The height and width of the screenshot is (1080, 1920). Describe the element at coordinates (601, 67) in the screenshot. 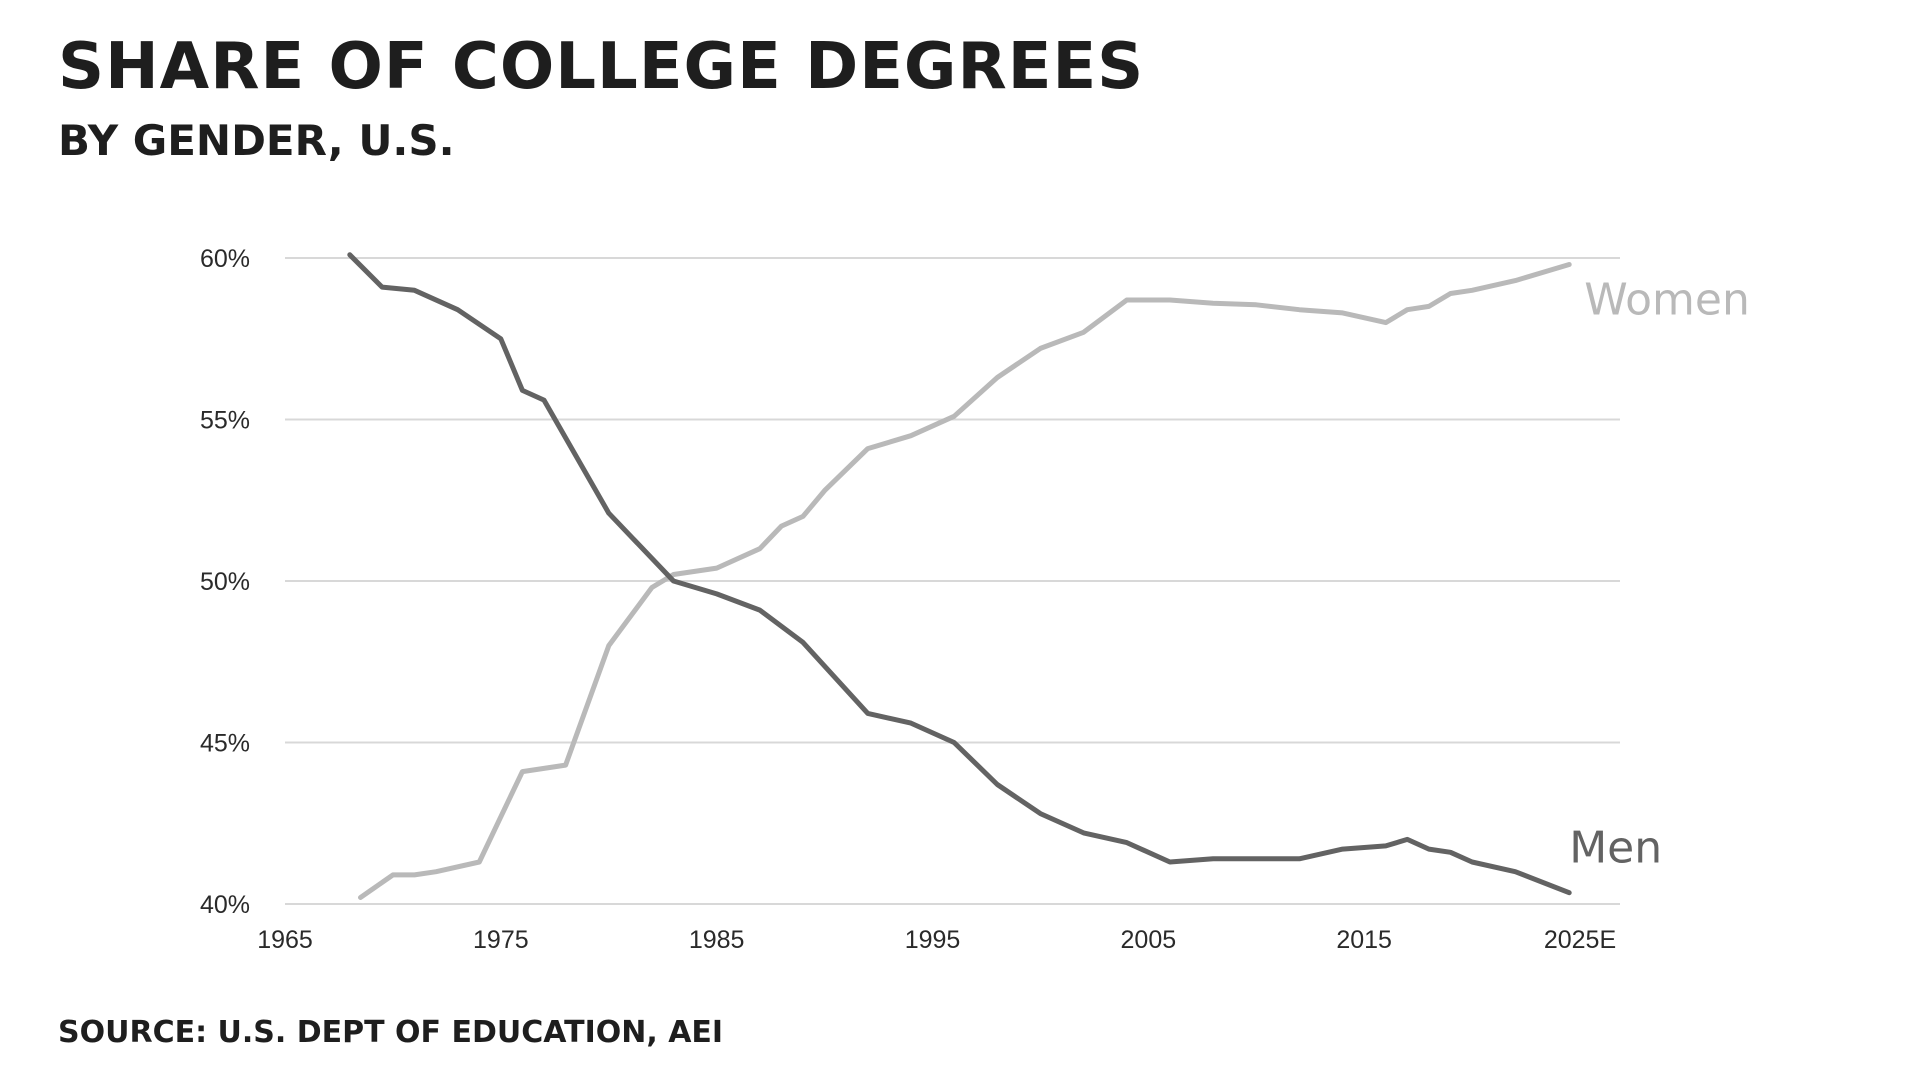

I see `chart-title: SHARE OF COLLEGE DEGREES` at that location.